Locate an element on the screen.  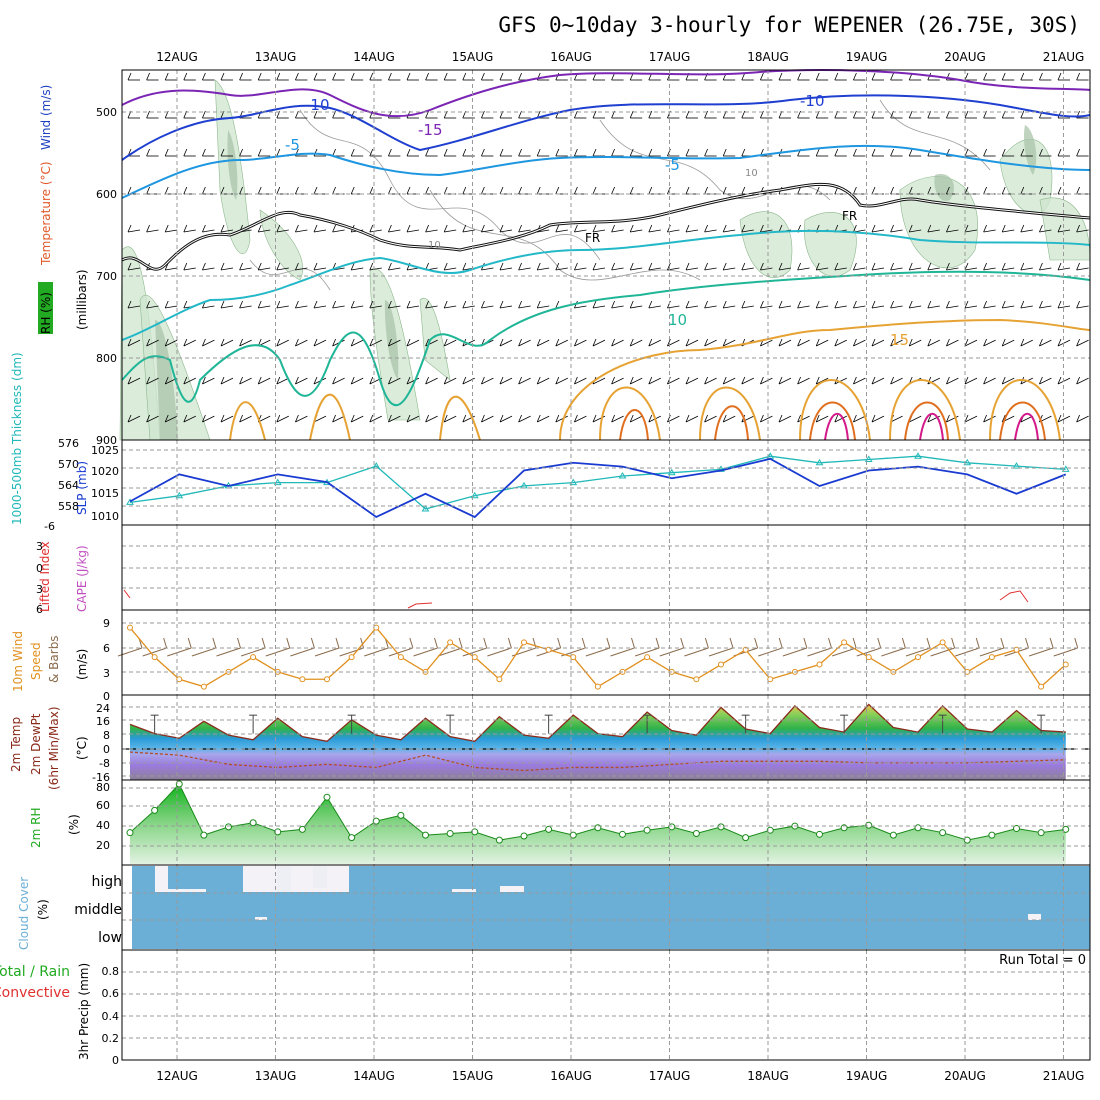
thickness-markers is located at coordinates (598, 482).